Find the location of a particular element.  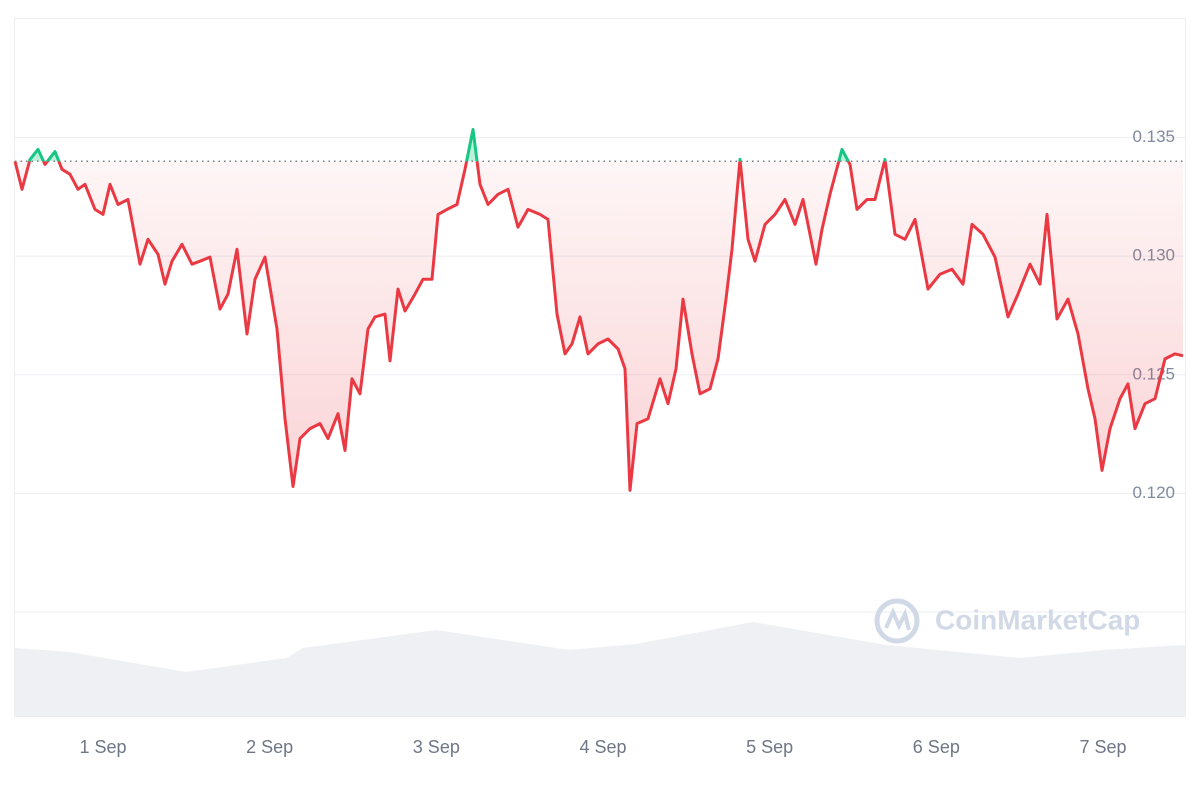

watermark: CoinMarketCap is located at coordinates (1007, 621).